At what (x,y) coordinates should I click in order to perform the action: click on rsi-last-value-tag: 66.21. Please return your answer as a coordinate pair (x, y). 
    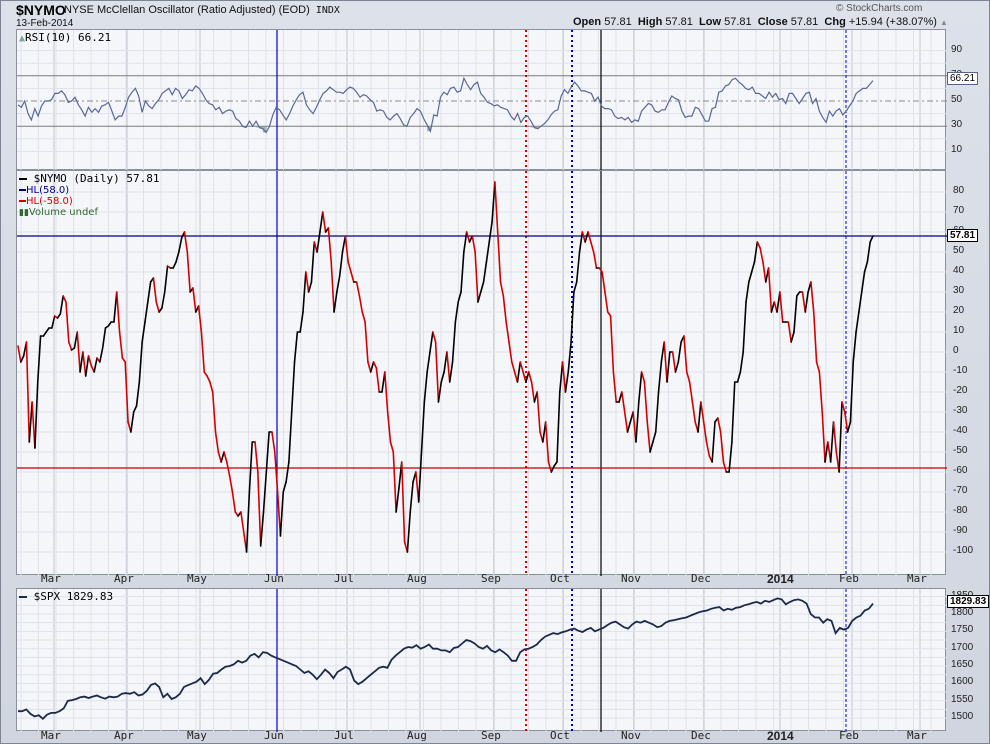
    Looking at the image, I should click on (963, 78).